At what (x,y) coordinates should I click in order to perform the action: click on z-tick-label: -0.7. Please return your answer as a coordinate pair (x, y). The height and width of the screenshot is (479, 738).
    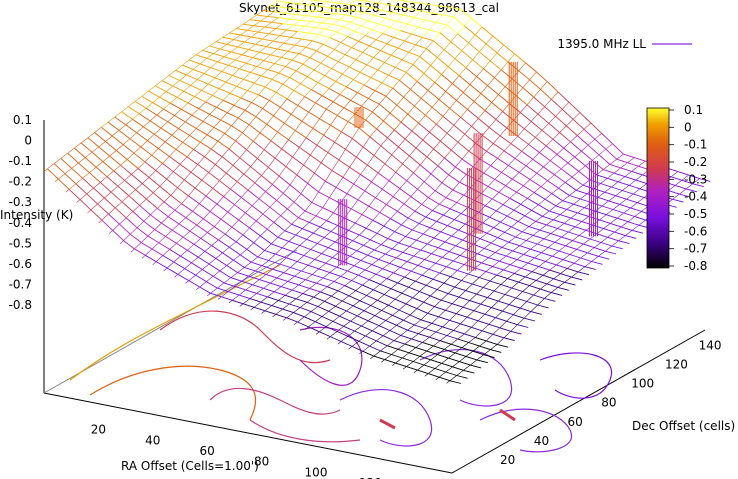
    Looking at the image, I should click on (20, 284).